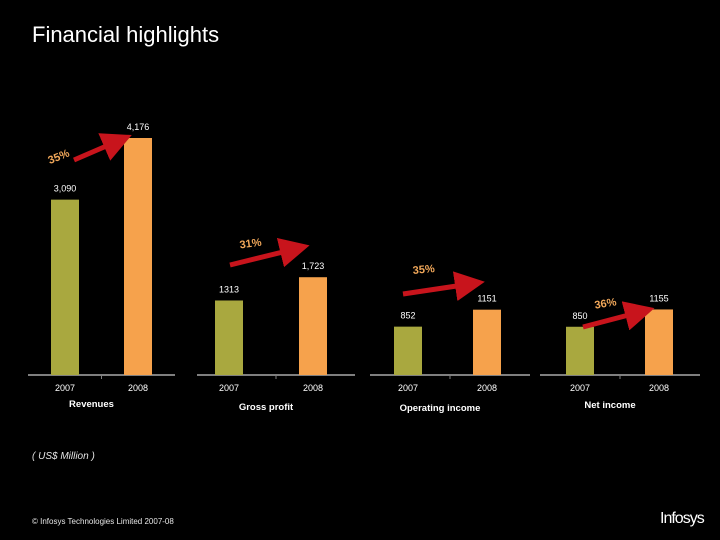  Describe the element at coordinates (487, 342) in the screenshot. I see `operating-income-bar-2008` at that location.